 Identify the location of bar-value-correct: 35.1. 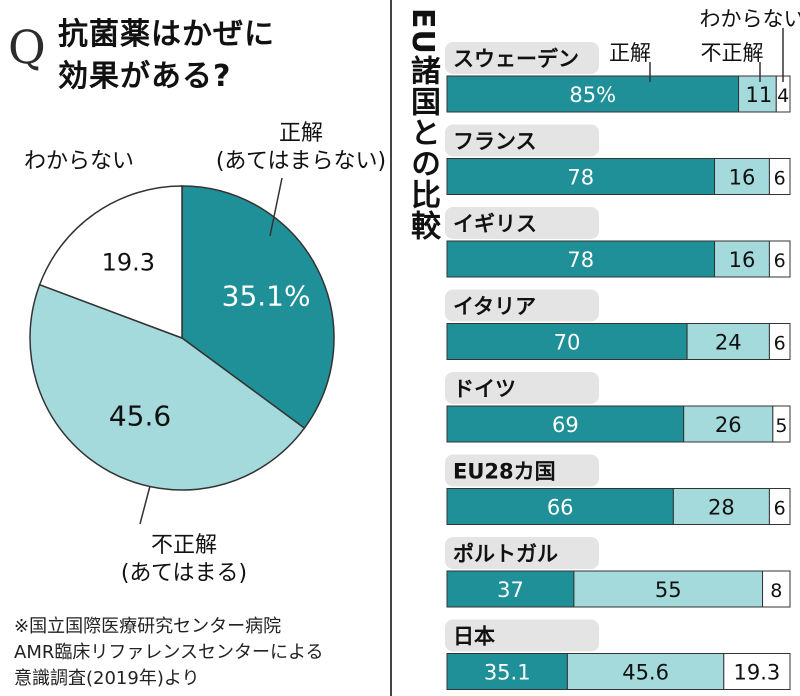
(507, 673).